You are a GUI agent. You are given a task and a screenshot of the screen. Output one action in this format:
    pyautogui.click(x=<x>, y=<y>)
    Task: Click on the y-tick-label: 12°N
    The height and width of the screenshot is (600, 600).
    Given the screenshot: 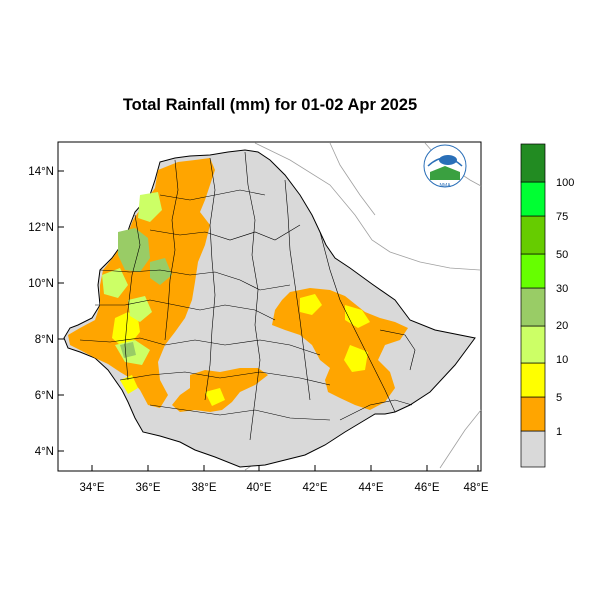 What is the action you would take?
    pyautogui.click(x=41, y=228)
    